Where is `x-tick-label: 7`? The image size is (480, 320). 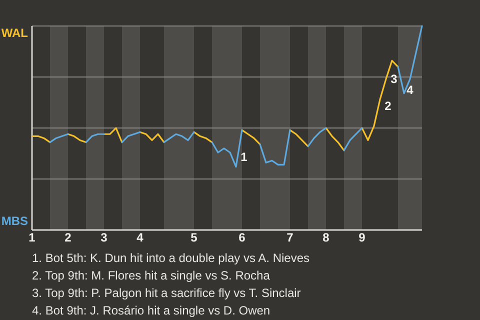 x-tick-label: 7 is located at coordinates (290, 237).